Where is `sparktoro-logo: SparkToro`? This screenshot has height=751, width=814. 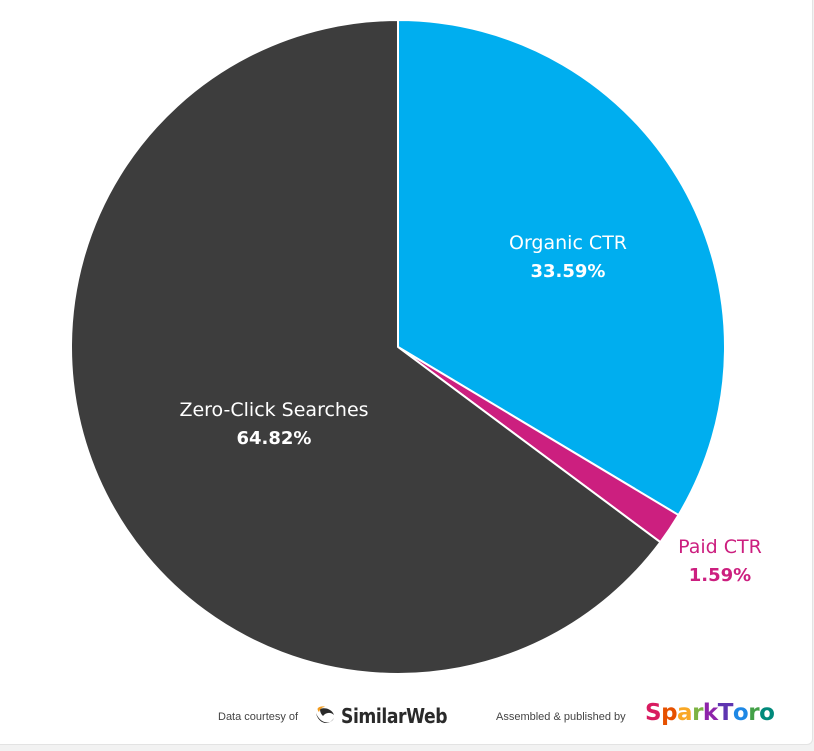 sparktoro-logo: SparkToro is located at coordinates (710, 713).